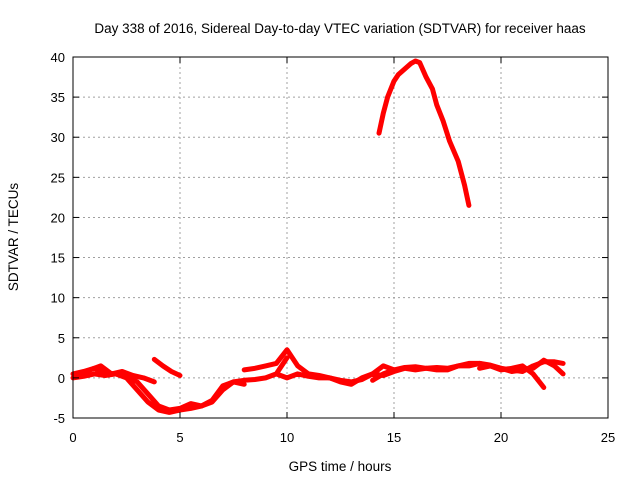  What do you see at coordinates (58, 97) in the screenshot?
I see `y-tick-label: 35` at bounding box center [58, 97].